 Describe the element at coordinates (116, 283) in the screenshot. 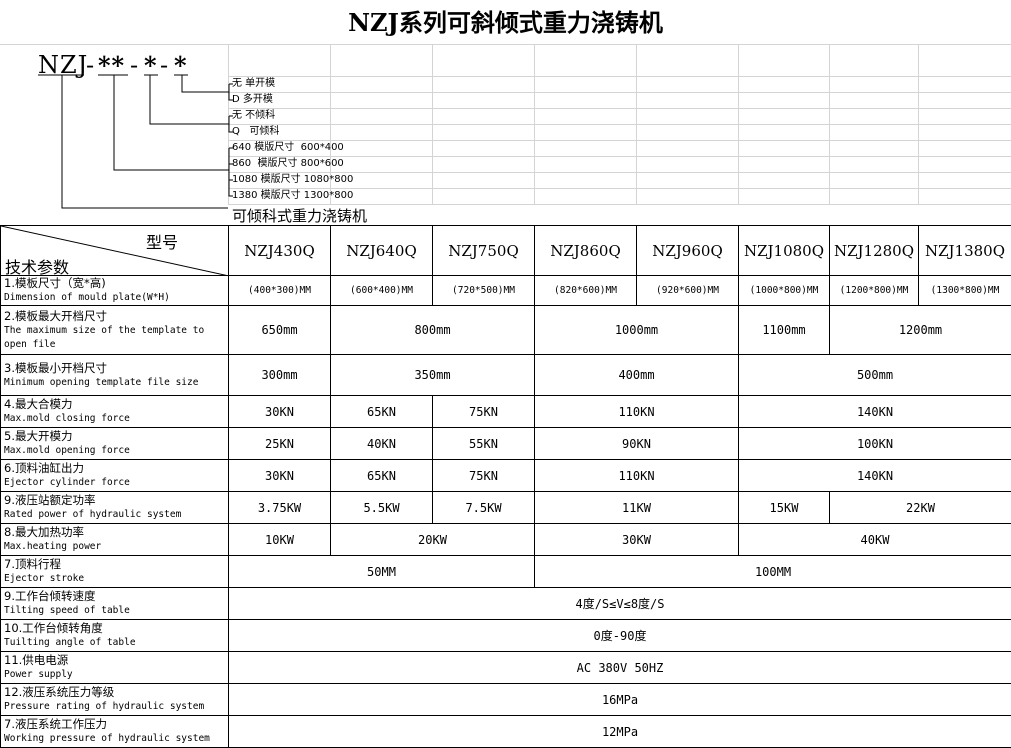

I see `param-name-cn: 1.模板尺寸（宽*高)` at that location.